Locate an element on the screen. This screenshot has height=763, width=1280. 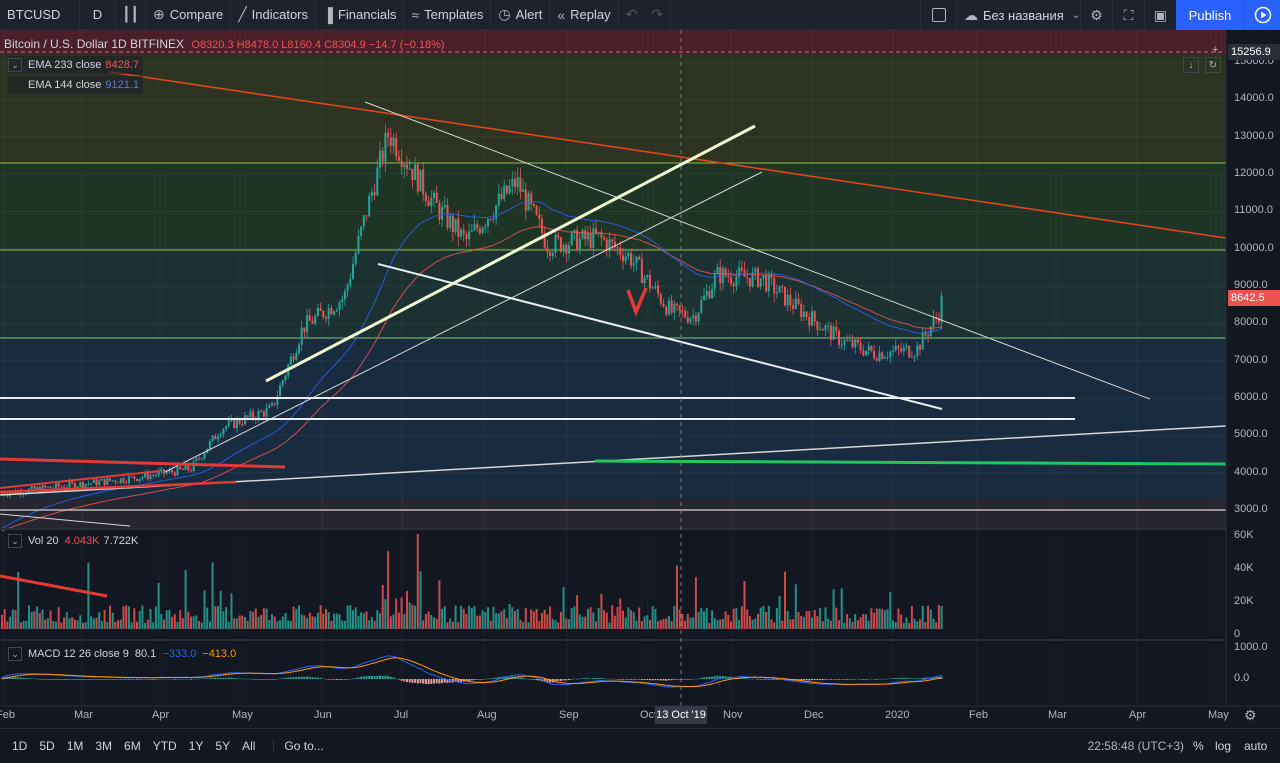
reset-icon: ↻ is located at coordinates (1213, 65).